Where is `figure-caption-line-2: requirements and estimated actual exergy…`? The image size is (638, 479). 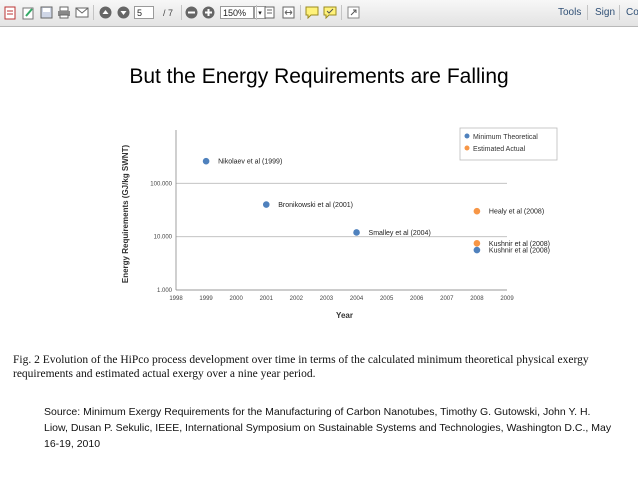
figure-caption-line-2: requirements and estimated actual exergy… is located at coordinates (164, 374).